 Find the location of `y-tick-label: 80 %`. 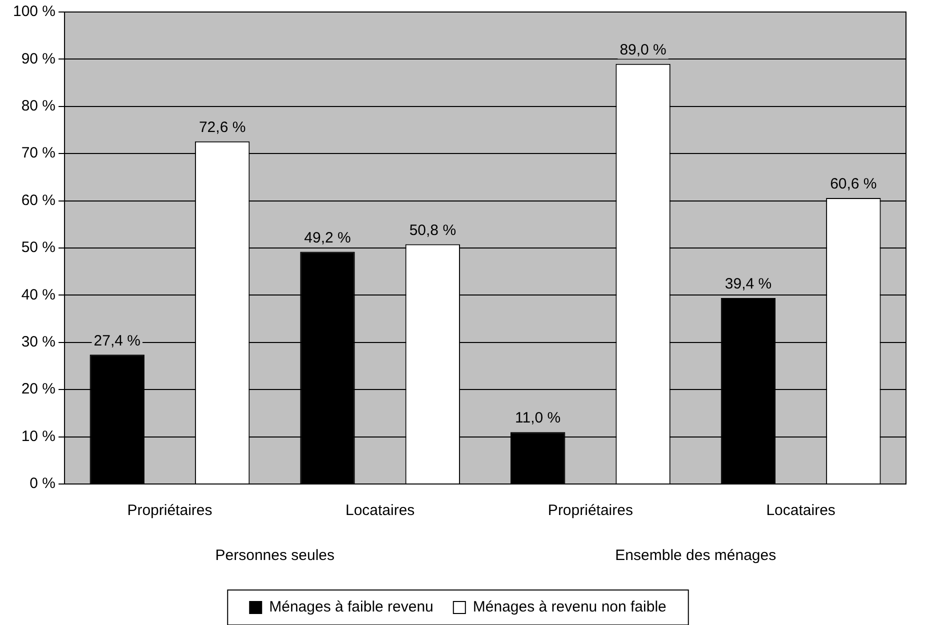

y-tick-label: 80 % is located at coordinates (38, 106).